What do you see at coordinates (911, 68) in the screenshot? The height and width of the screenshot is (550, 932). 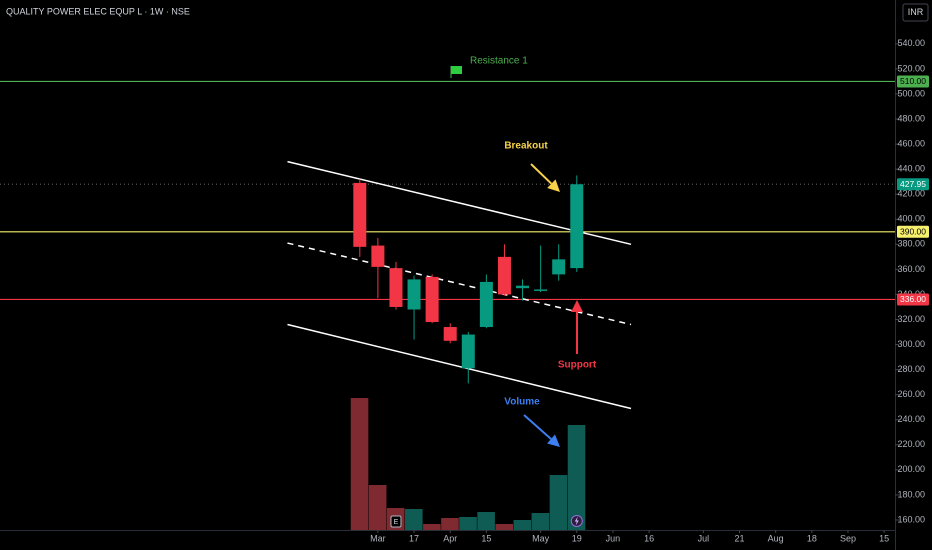 I see `y-tick-label: 520.00` at bounding box center [911, 68].